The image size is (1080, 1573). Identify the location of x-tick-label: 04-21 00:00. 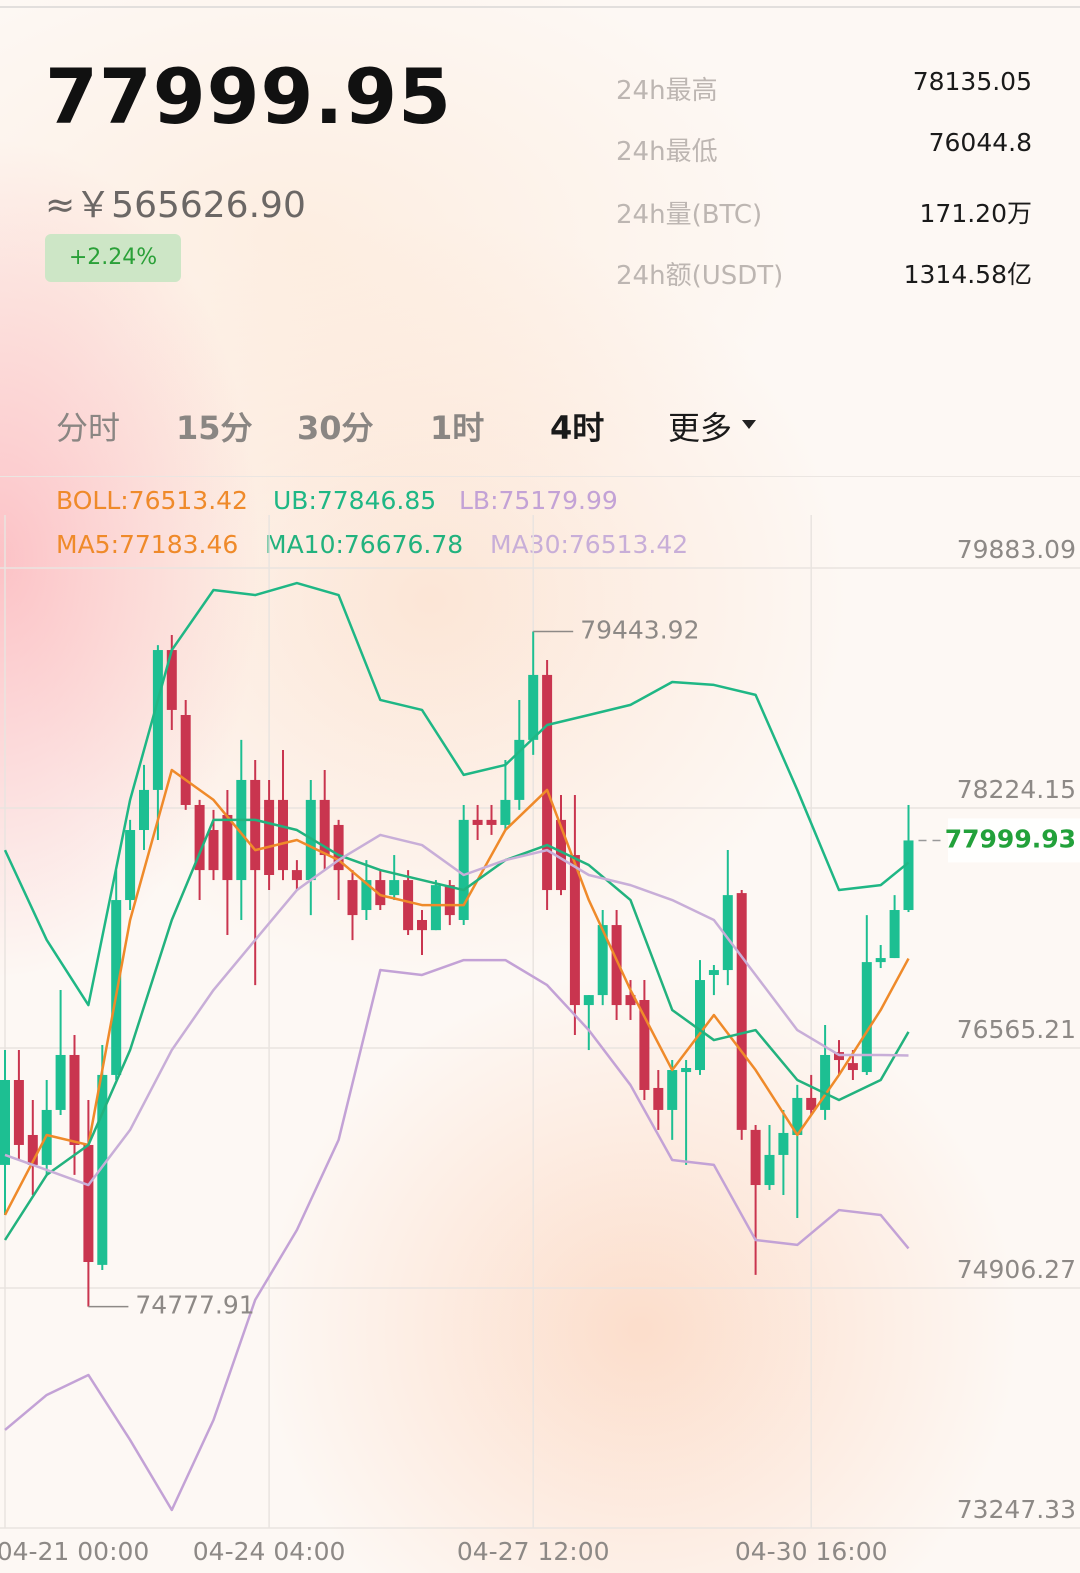
(74, 1551).